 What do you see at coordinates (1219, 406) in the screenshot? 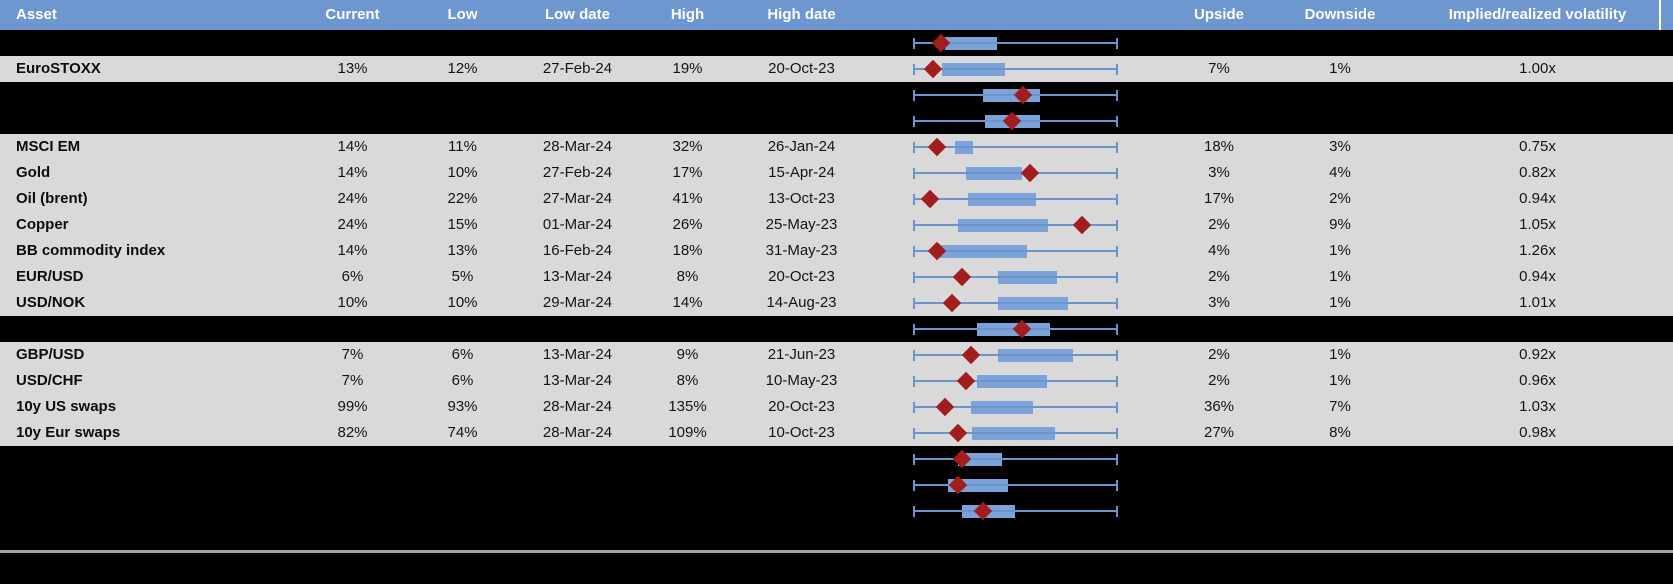
I see `cell-upside: 36%` at bounding box center [1219, 406].